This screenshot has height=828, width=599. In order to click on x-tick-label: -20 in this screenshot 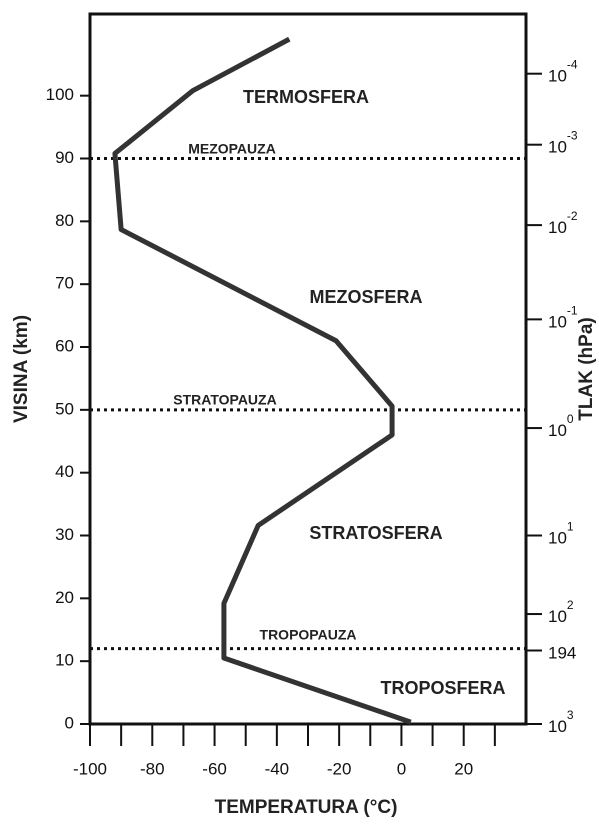, I will do `click(339, 768)`.